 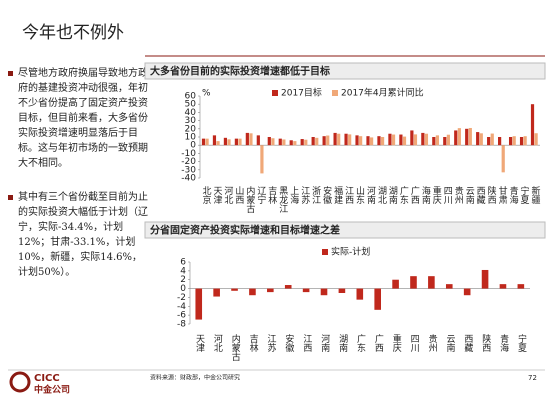 What do you see at coordinates (183, 280) in the screenshot?
I see `y-tick-label: 2` at bounding box center [183, 280].